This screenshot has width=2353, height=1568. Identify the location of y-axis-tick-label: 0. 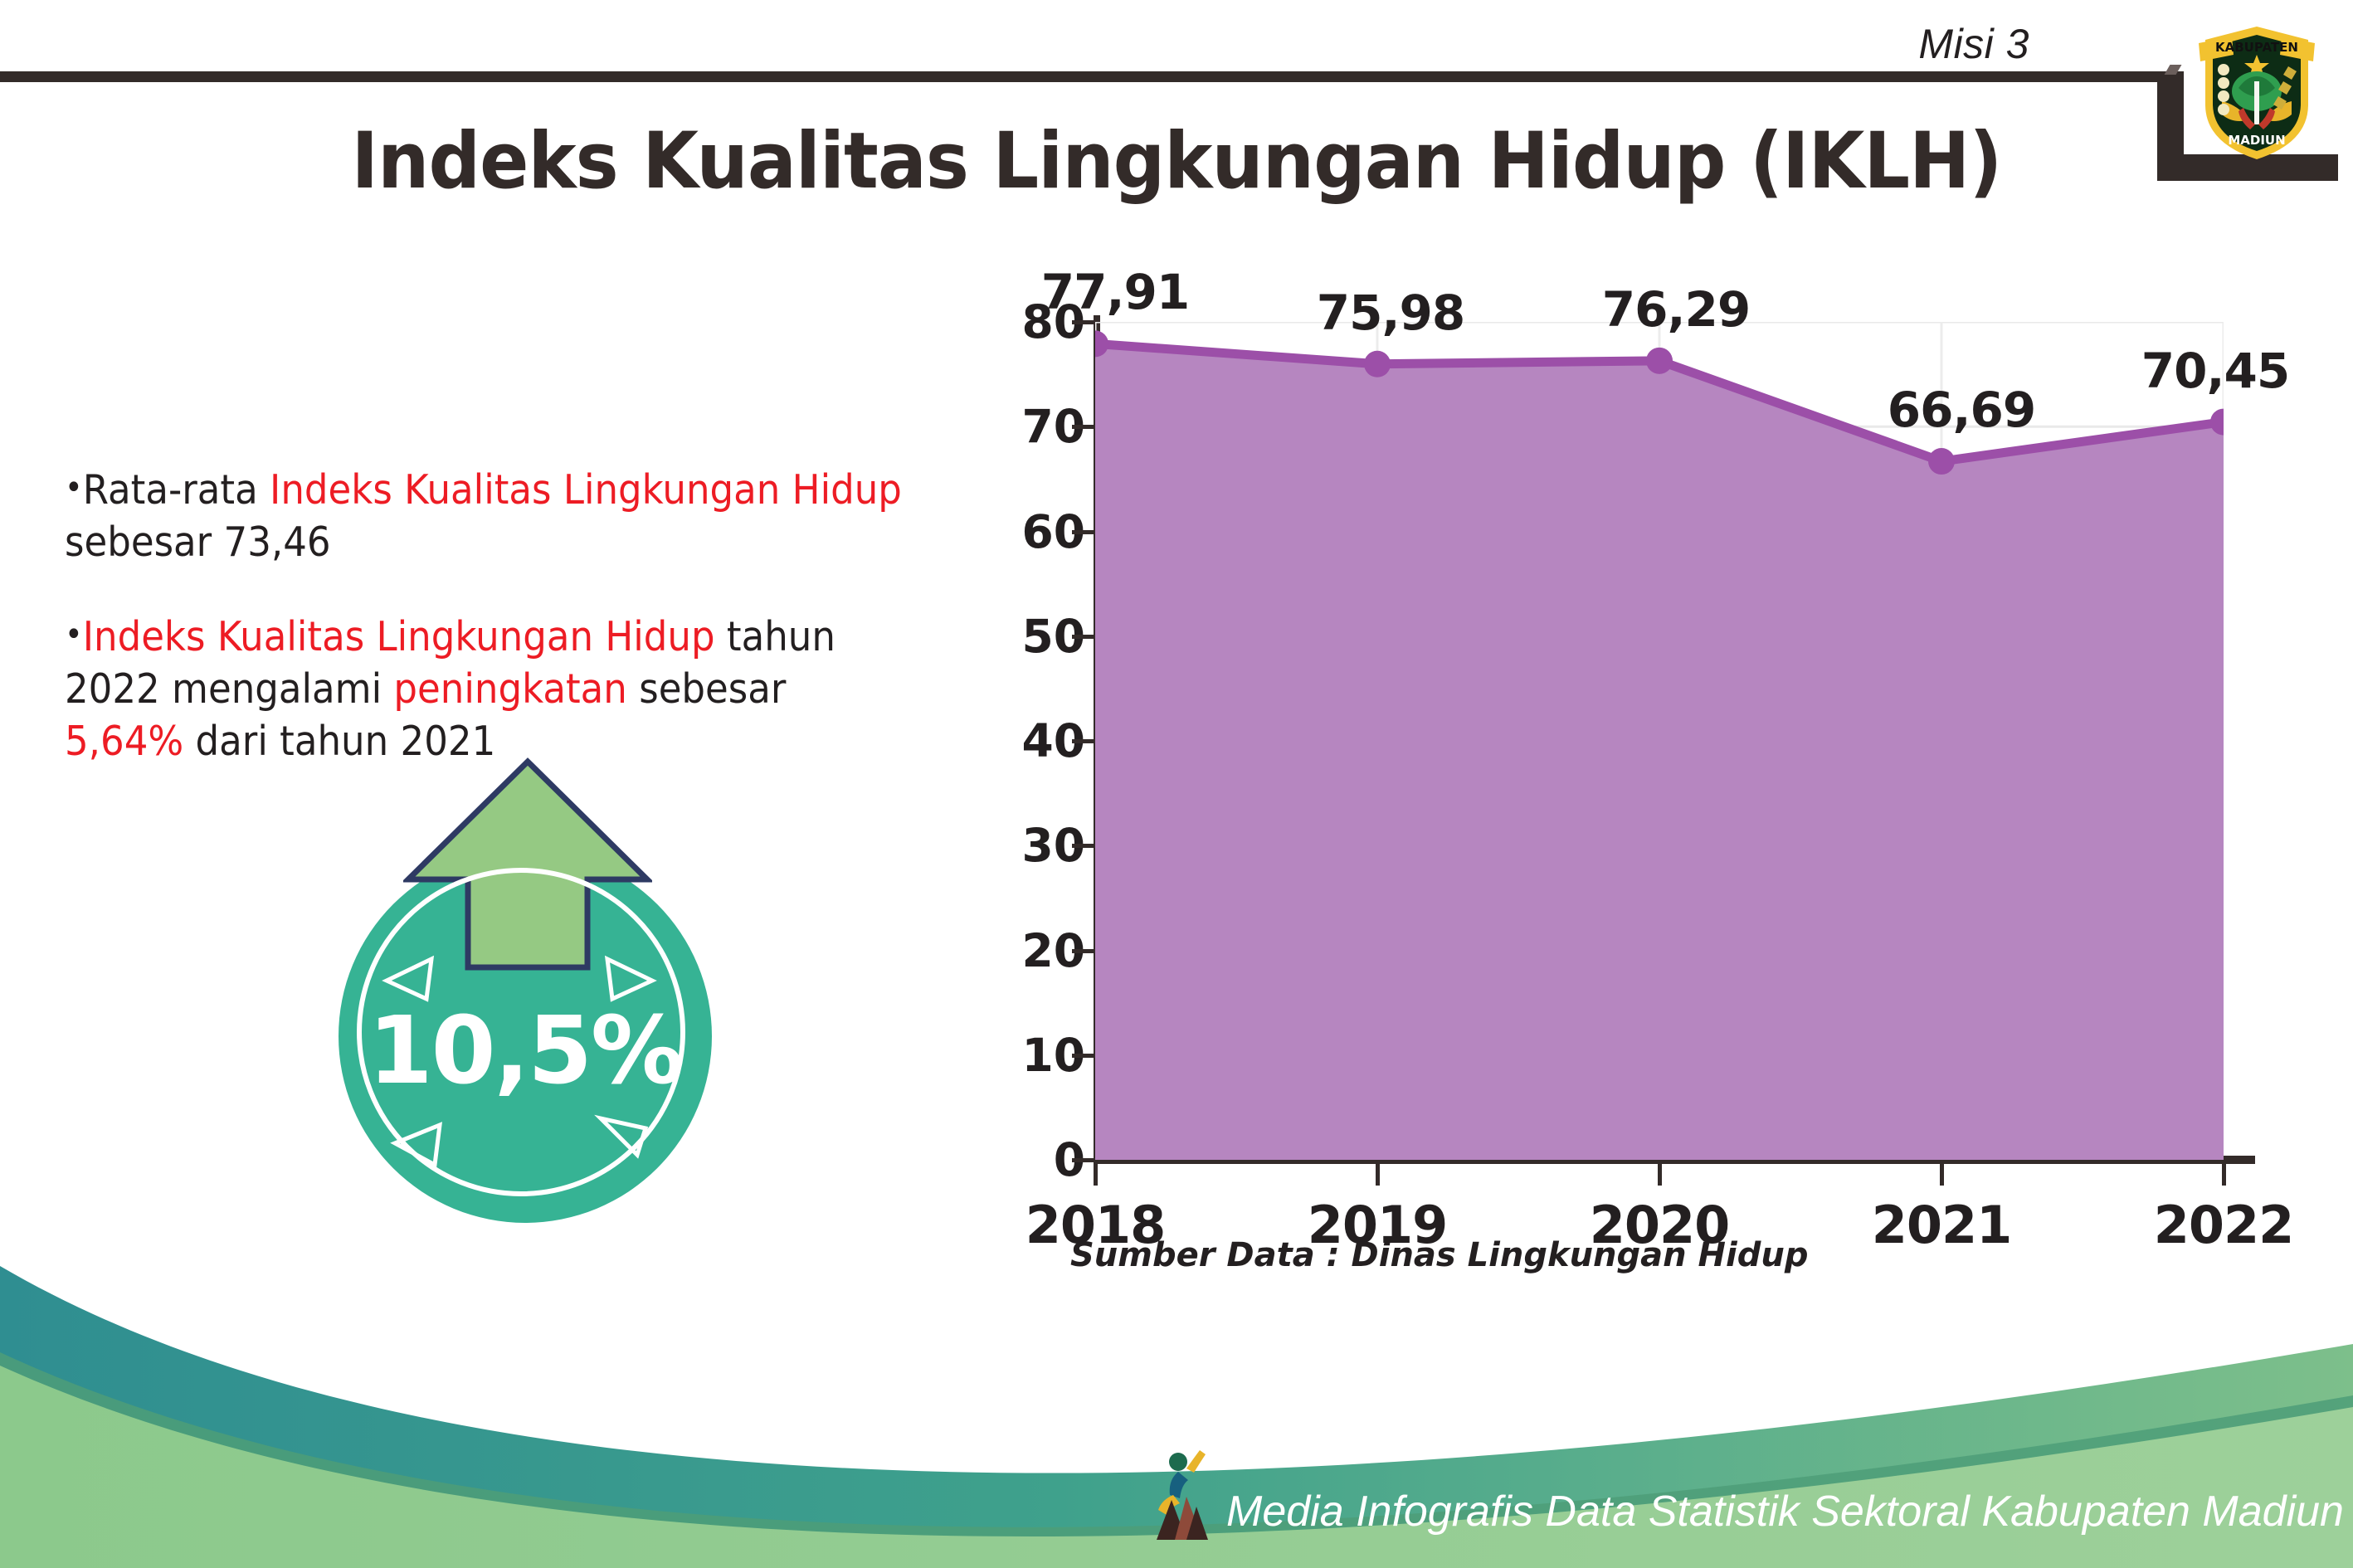
(1069, 1159).